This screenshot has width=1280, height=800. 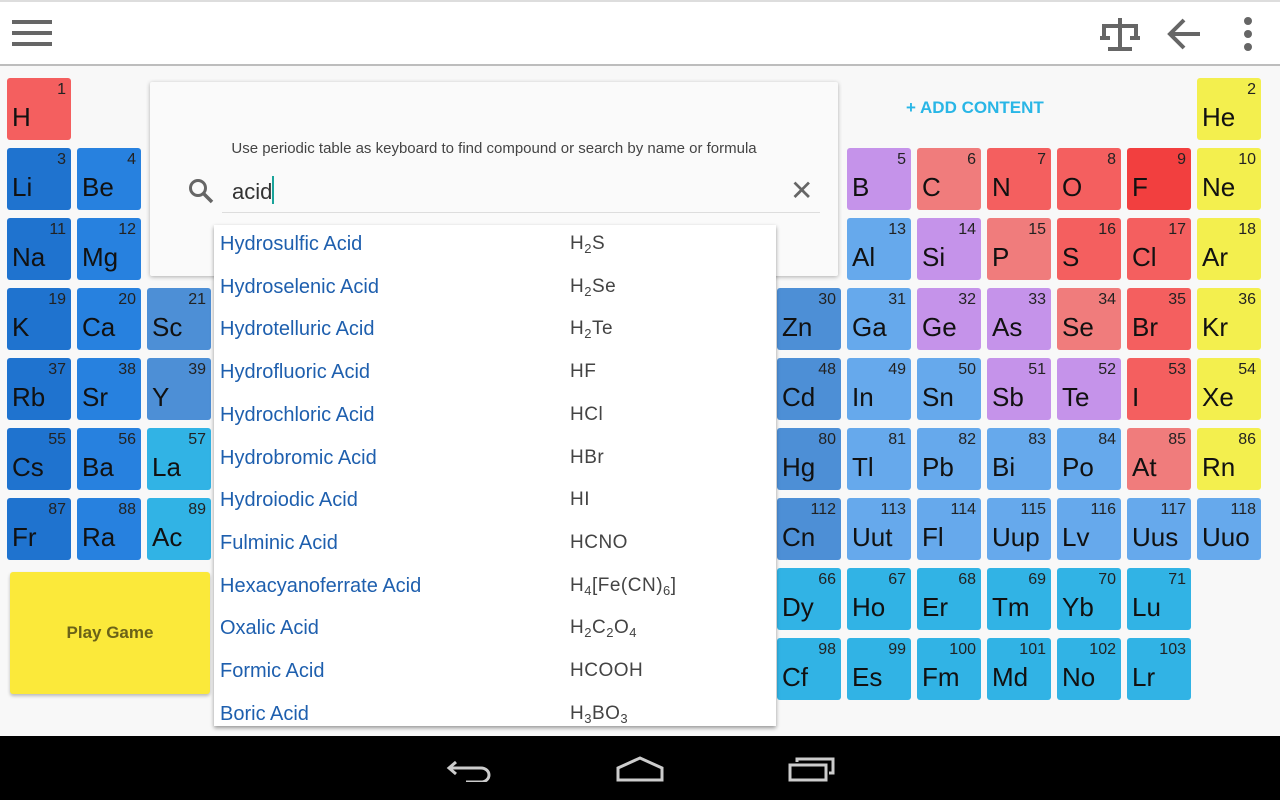 I want to click on result-row: Formic Acid HCOOH, so click(x=495, y=673).